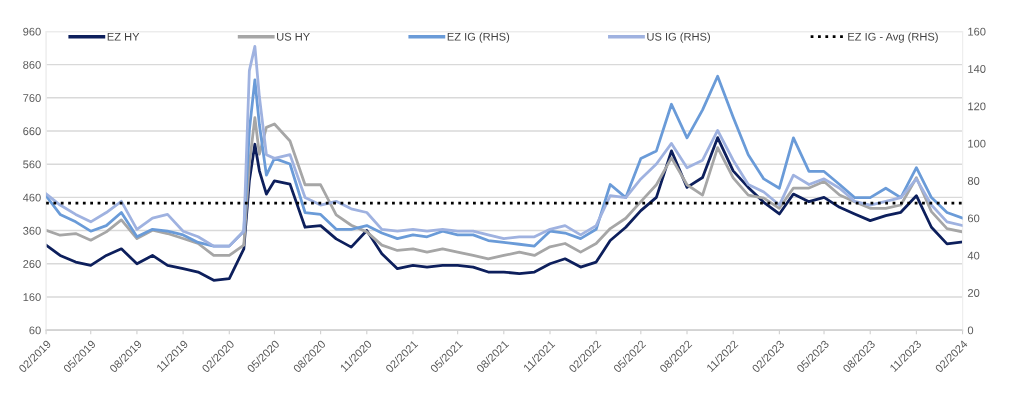 The height and width of the screenshot is (393, 1024). Describe the element at coordinates (973, 181) in the screenshot. I see `y2-tick-label: 80` at that location.